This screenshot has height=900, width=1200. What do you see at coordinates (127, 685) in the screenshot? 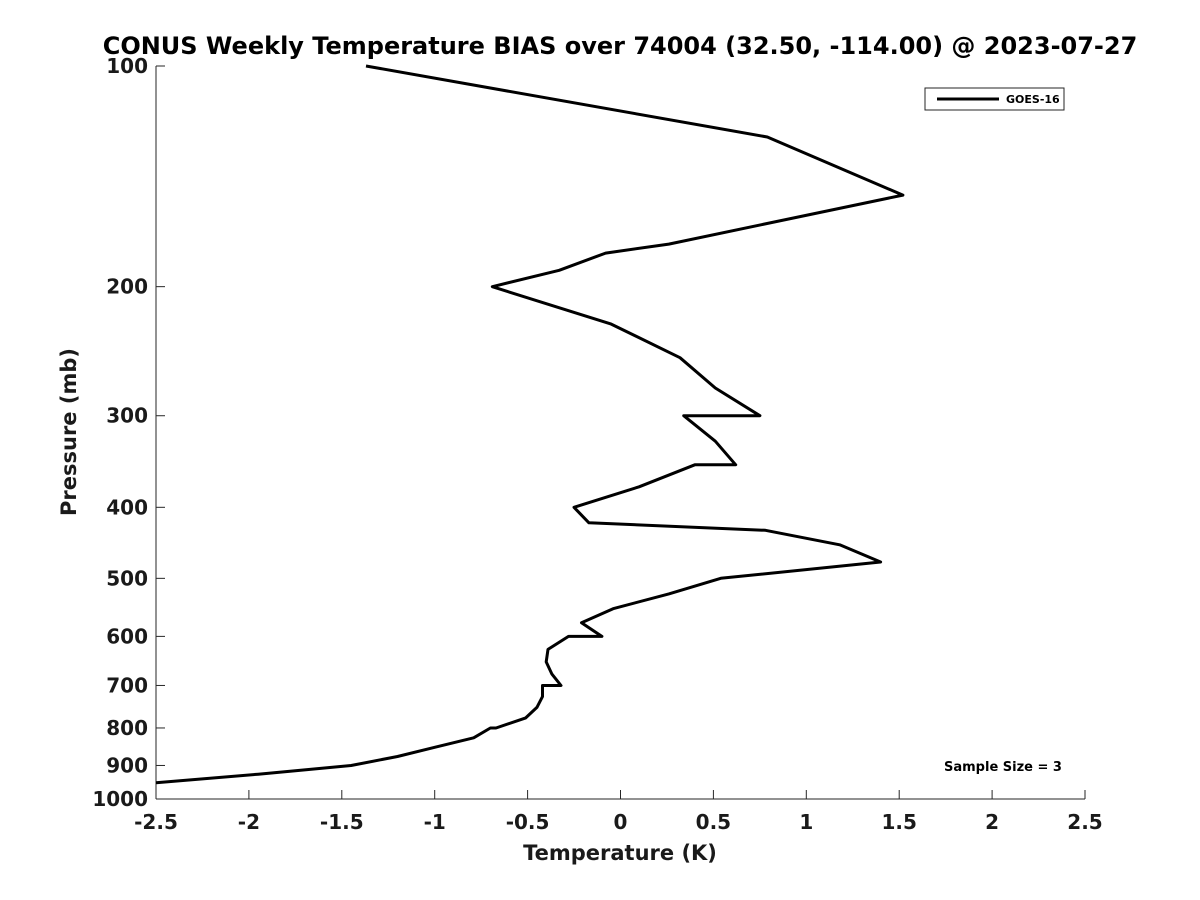
I see `y-tick-label: 700` at bounding box center [127, 685].